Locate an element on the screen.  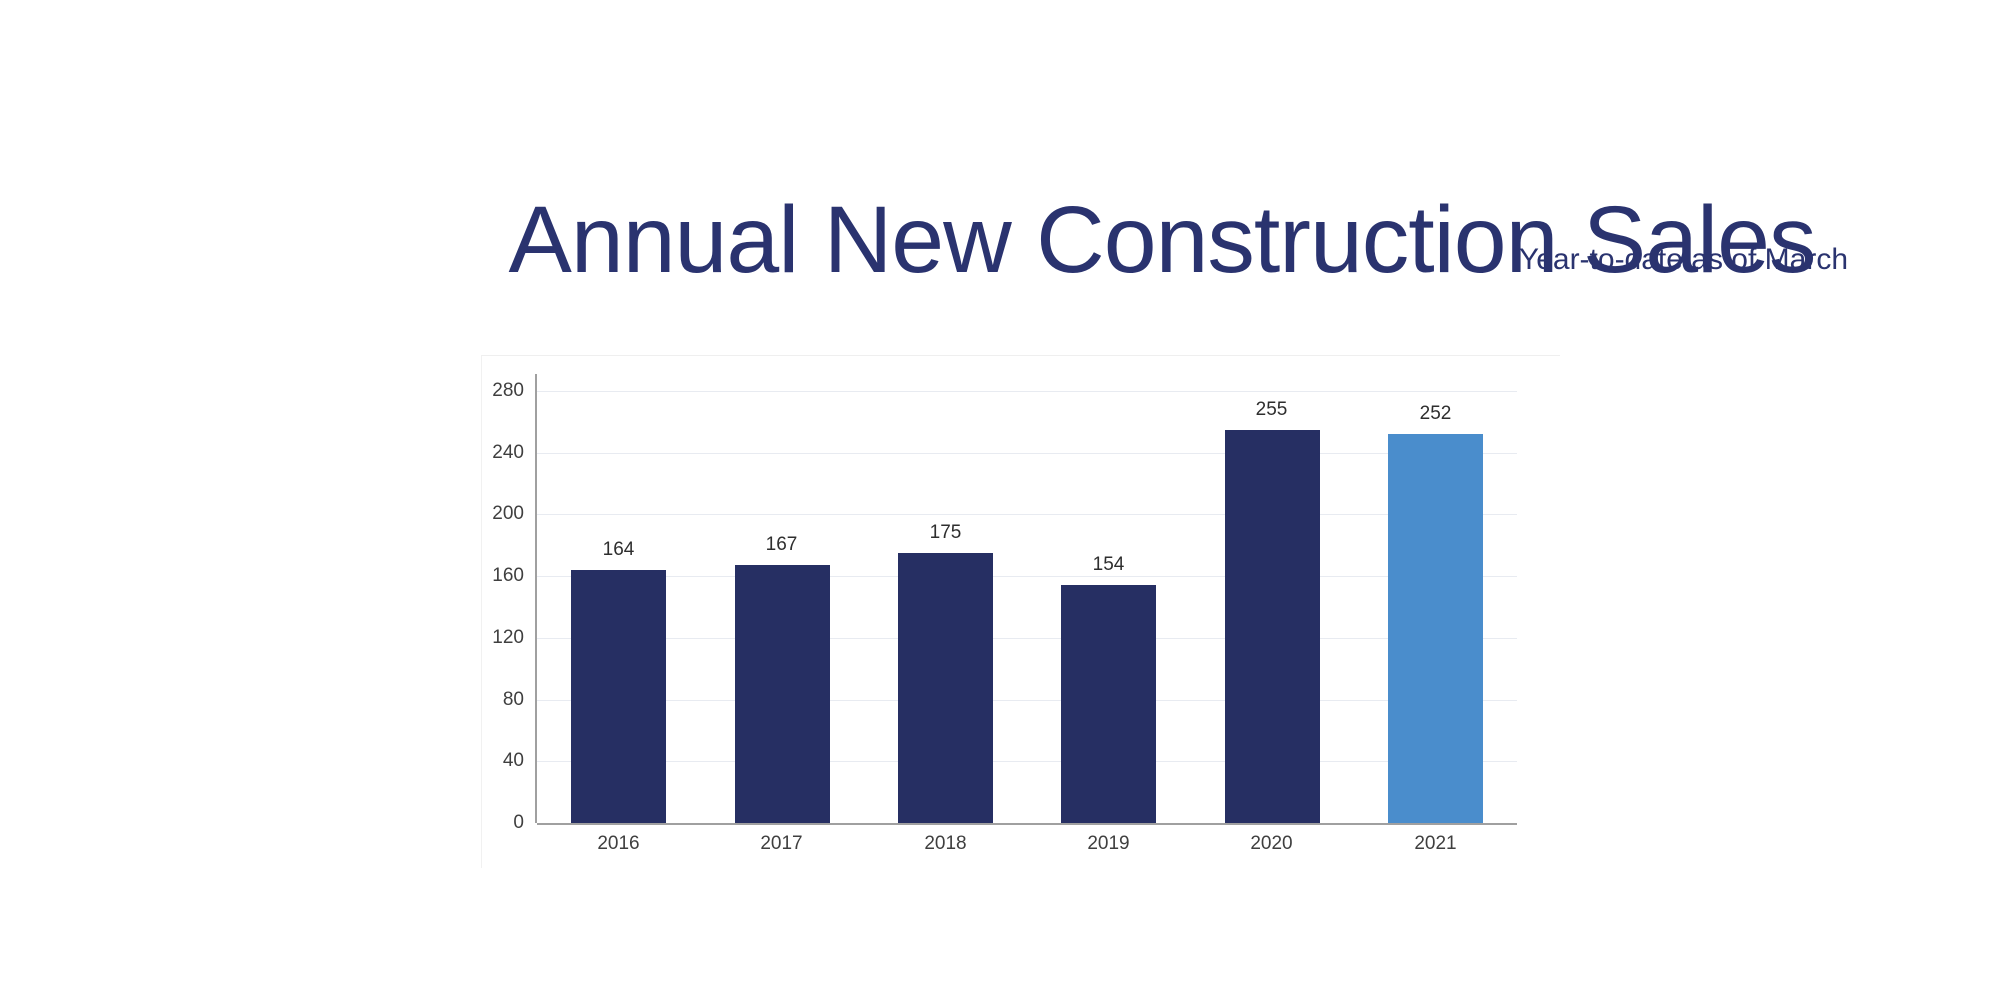
chart-title: Annual New Construction Sales is located at coordinates (1162, 239).